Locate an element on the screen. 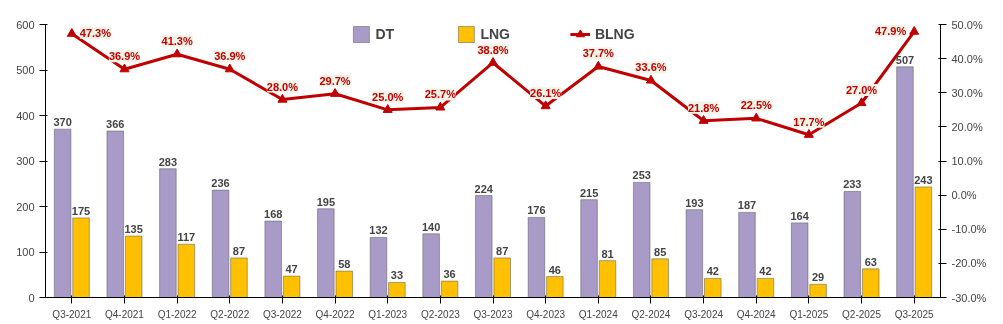 The height and width of the screenshot is (324, 1003). data-label: 243 is located at coordinates (923, 179).